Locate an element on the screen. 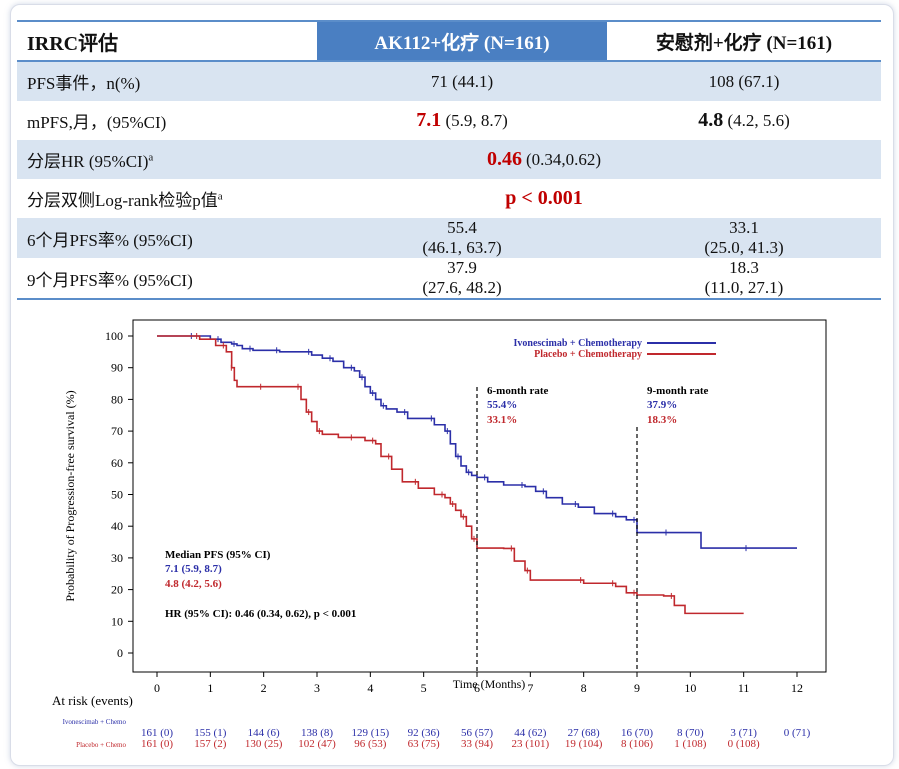 This screenshot has width=899, height=769. rate9-arm2-value: 18.3 is located at coordinates (744, 267).